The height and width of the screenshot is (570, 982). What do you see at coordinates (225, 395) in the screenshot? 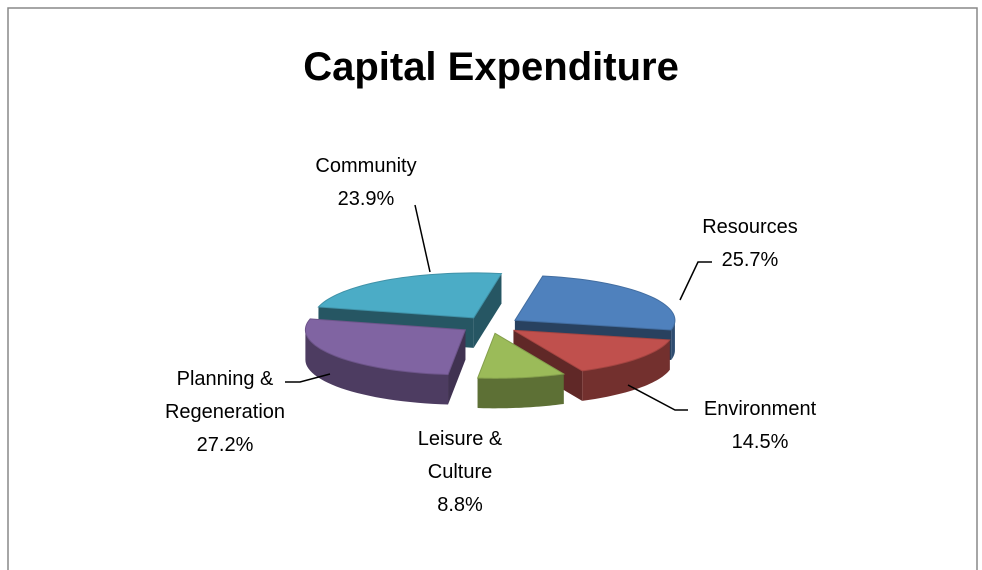
I see `label-name: Planning & Regeneration` at bounding box center [225, 395].